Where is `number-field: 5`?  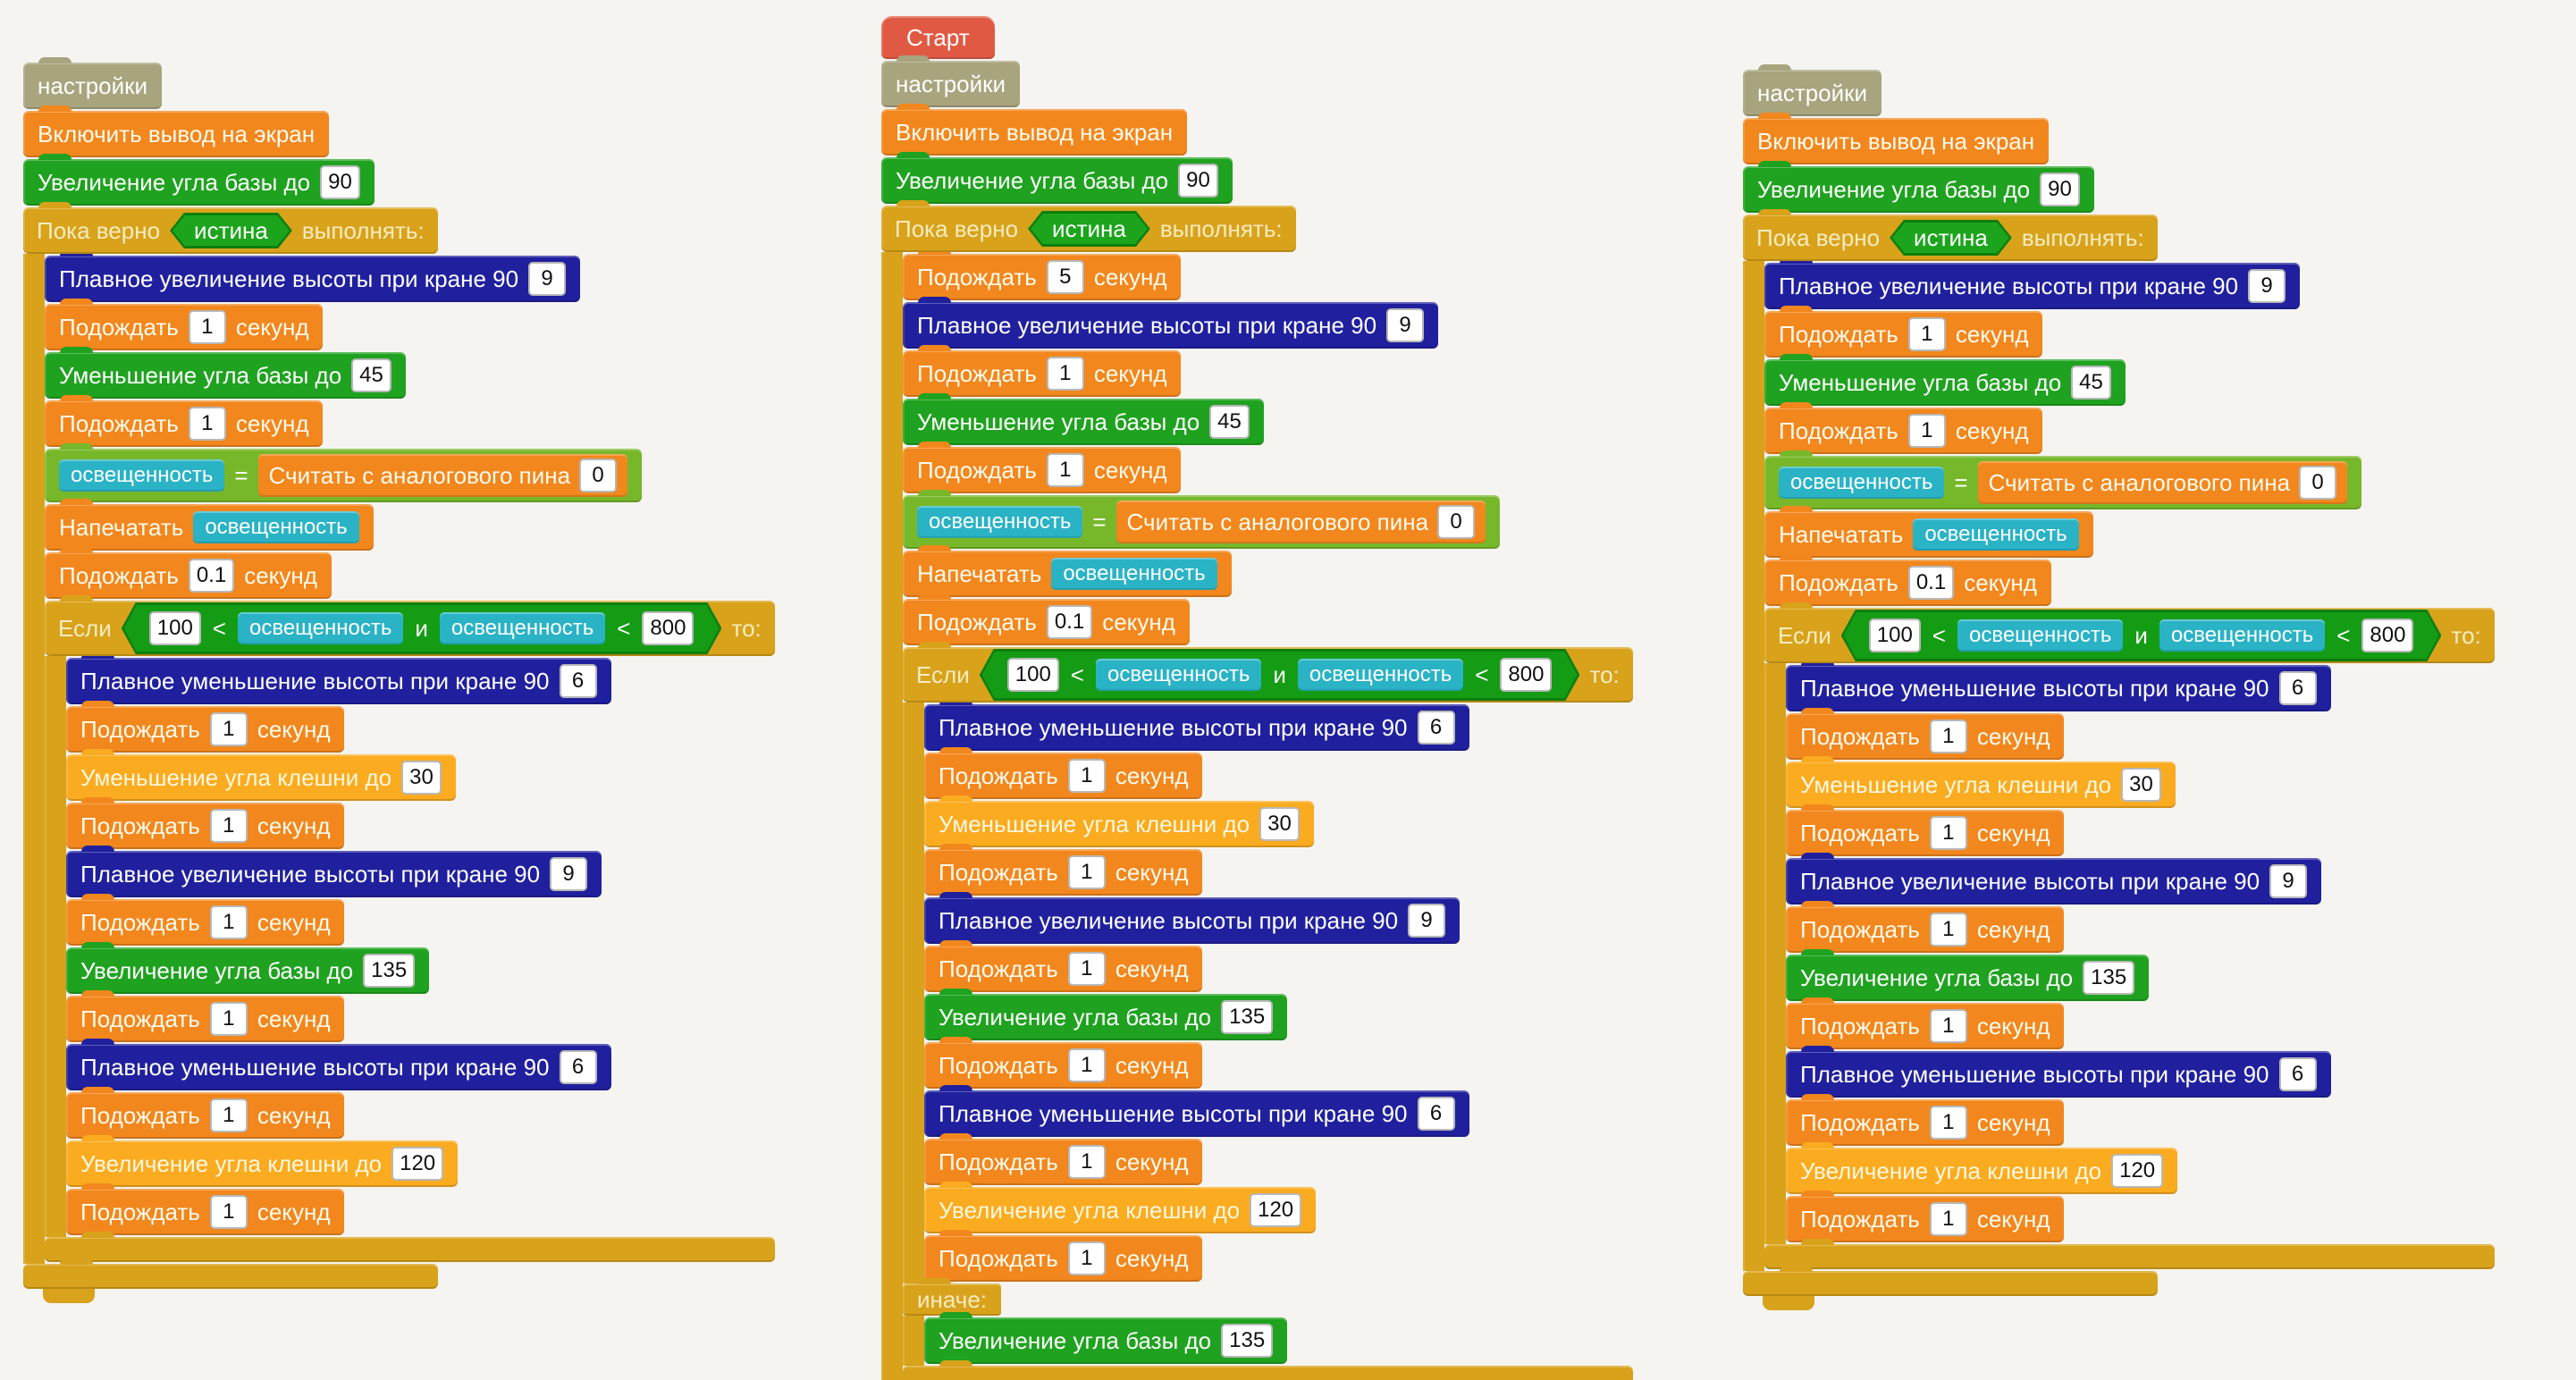 number-field: 5 is located at coordinates (1065, 277).